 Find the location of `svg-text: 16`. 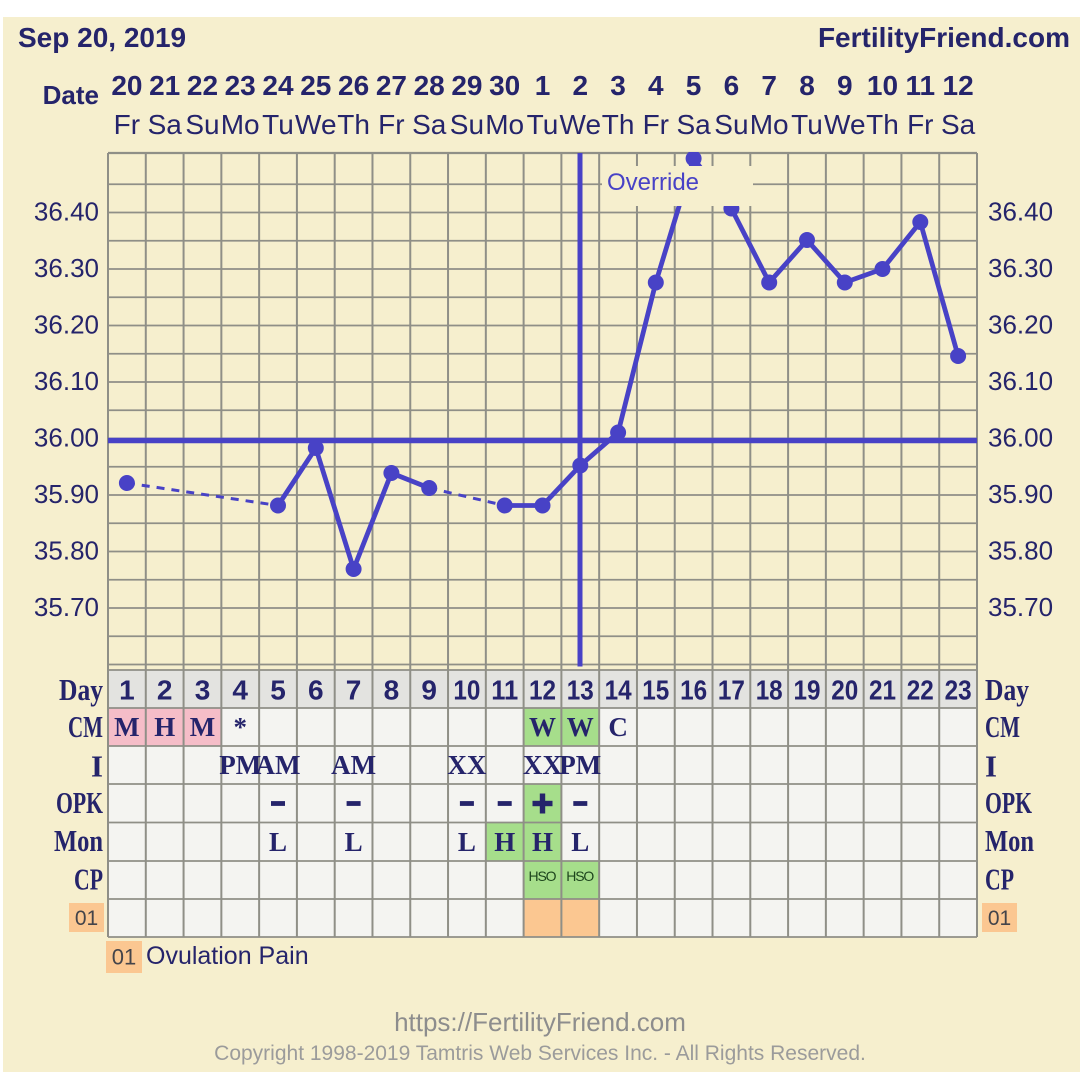

svg-text: 16 is located at coordinates (693, 690).